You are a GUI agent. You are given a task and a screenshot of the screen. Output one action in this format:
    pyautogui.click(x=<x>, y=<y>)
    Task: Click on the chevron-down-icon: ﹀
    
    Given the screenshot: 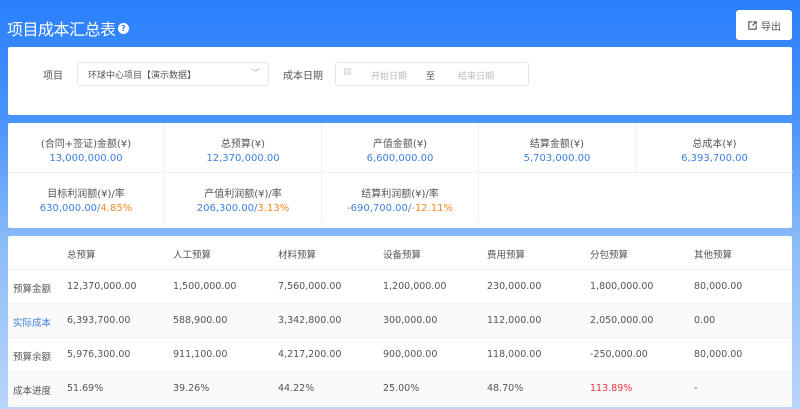 What is the action you would take?
    pyautogui.click(x=255, y=74)
    